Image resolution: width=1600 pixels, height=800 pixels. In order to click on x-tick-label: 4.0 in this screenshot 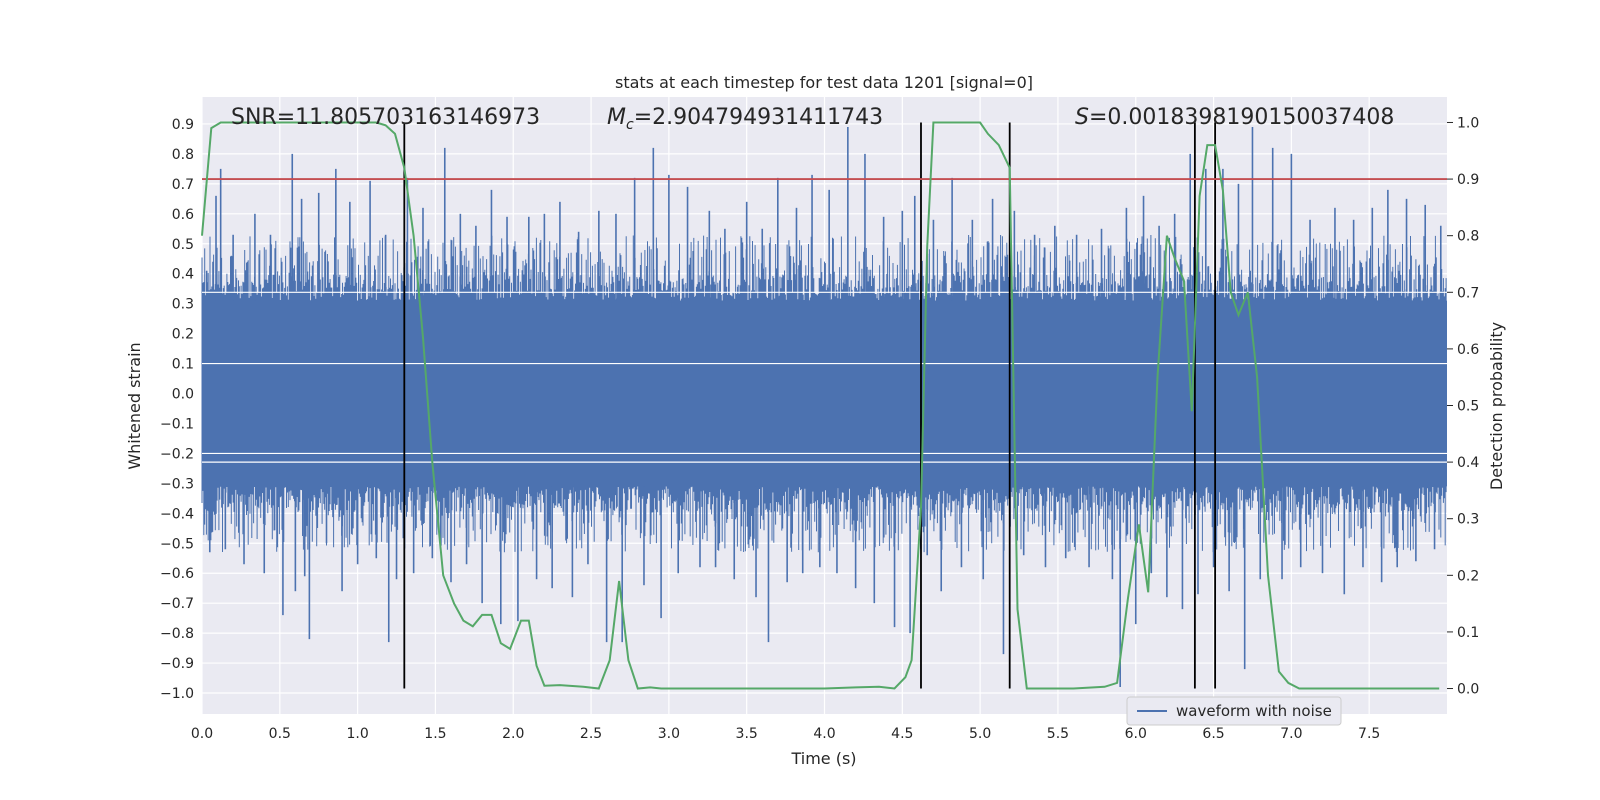, I will do `click(824, 734)`.